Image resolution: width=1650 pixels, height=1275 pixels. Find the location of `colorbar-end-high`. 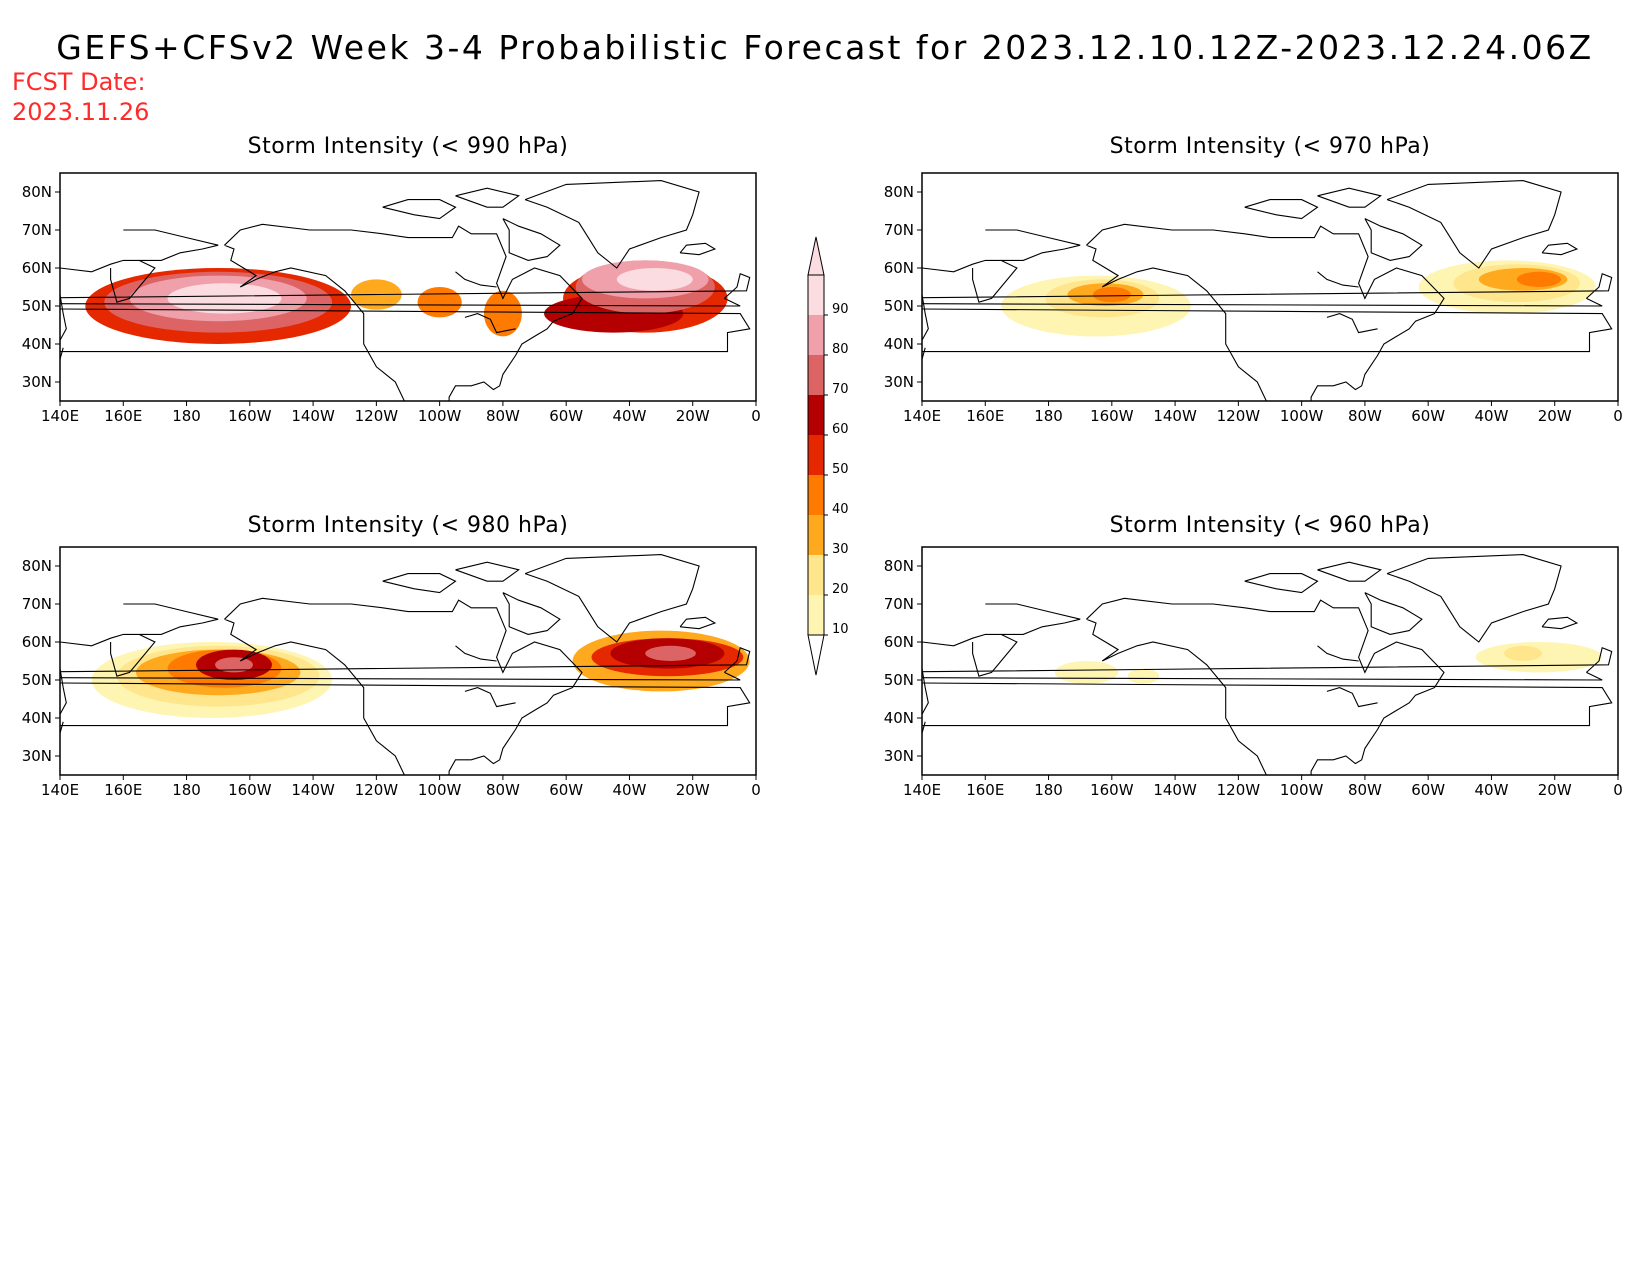

colorbar-end-high is located at coordinates (816, 256).